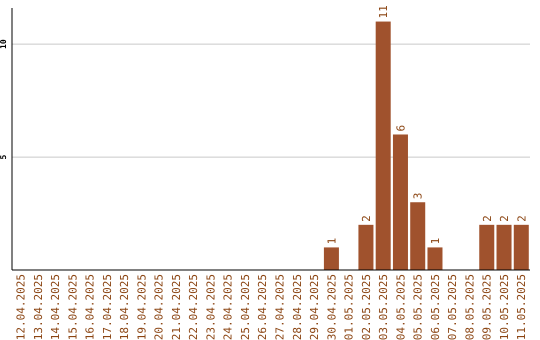  I want to click on x-tick-label: 02.05.2025, so click(366, 307).